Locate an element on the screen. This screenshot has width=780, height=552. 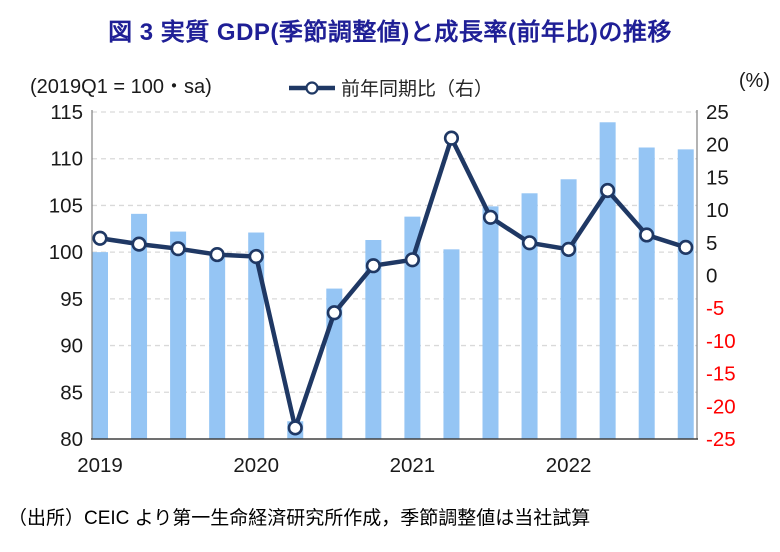
legend-label: 前年同期比（右） is located at coordinates (417, 89).